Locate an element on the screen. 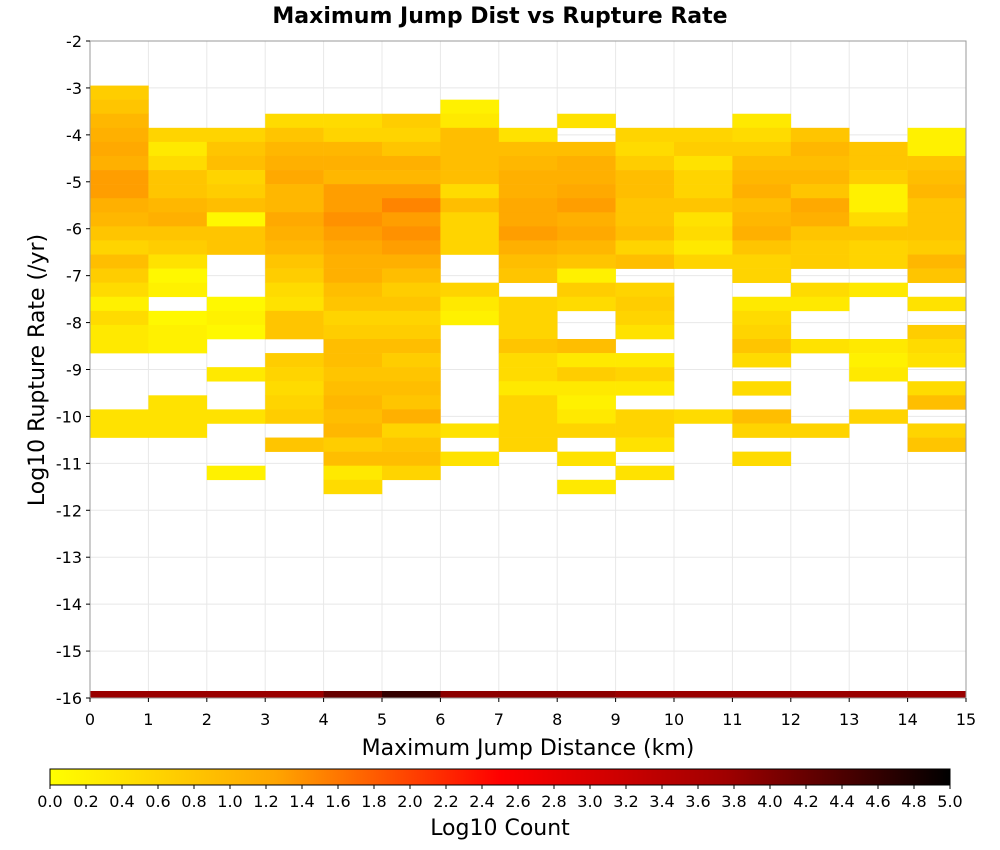  colorbar-tick-label: 2.4 is located at coordinates (481, 801).